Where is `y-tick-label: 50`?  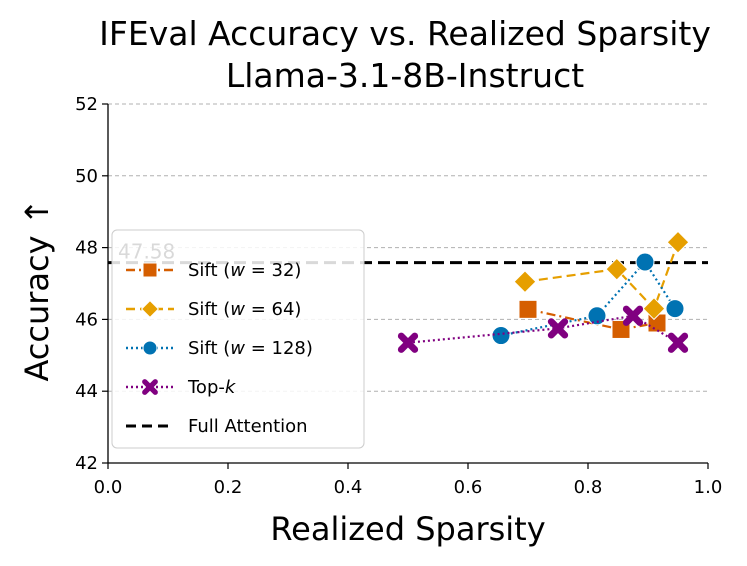 y-tick-label: 50 is located at coordinates (86, 176).